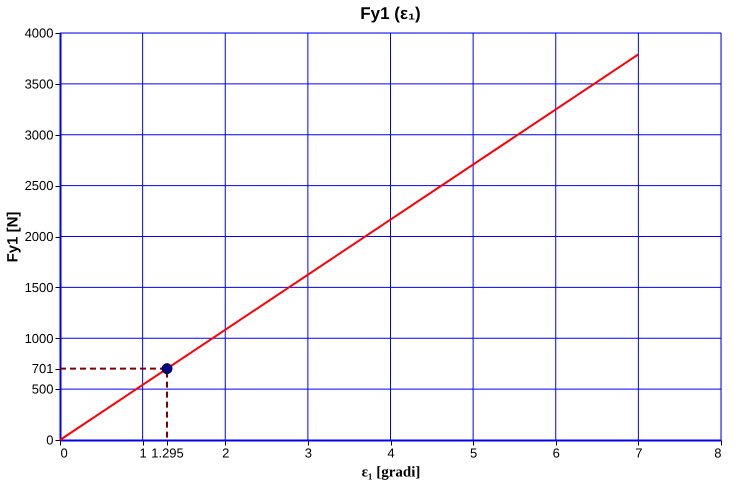  I want to click on y-tick-label: 1500, so click(39, 287).